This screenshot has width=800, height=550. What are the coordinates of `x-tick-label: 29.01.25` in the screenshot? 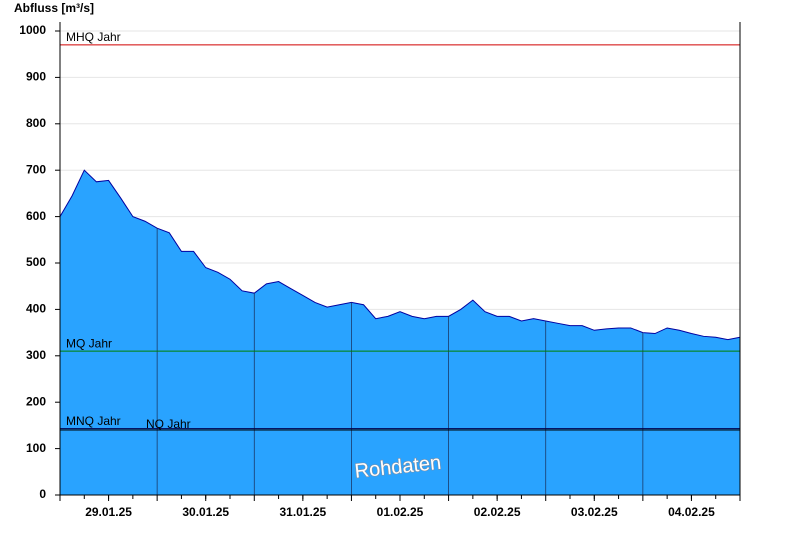 It's located at (108, 512).